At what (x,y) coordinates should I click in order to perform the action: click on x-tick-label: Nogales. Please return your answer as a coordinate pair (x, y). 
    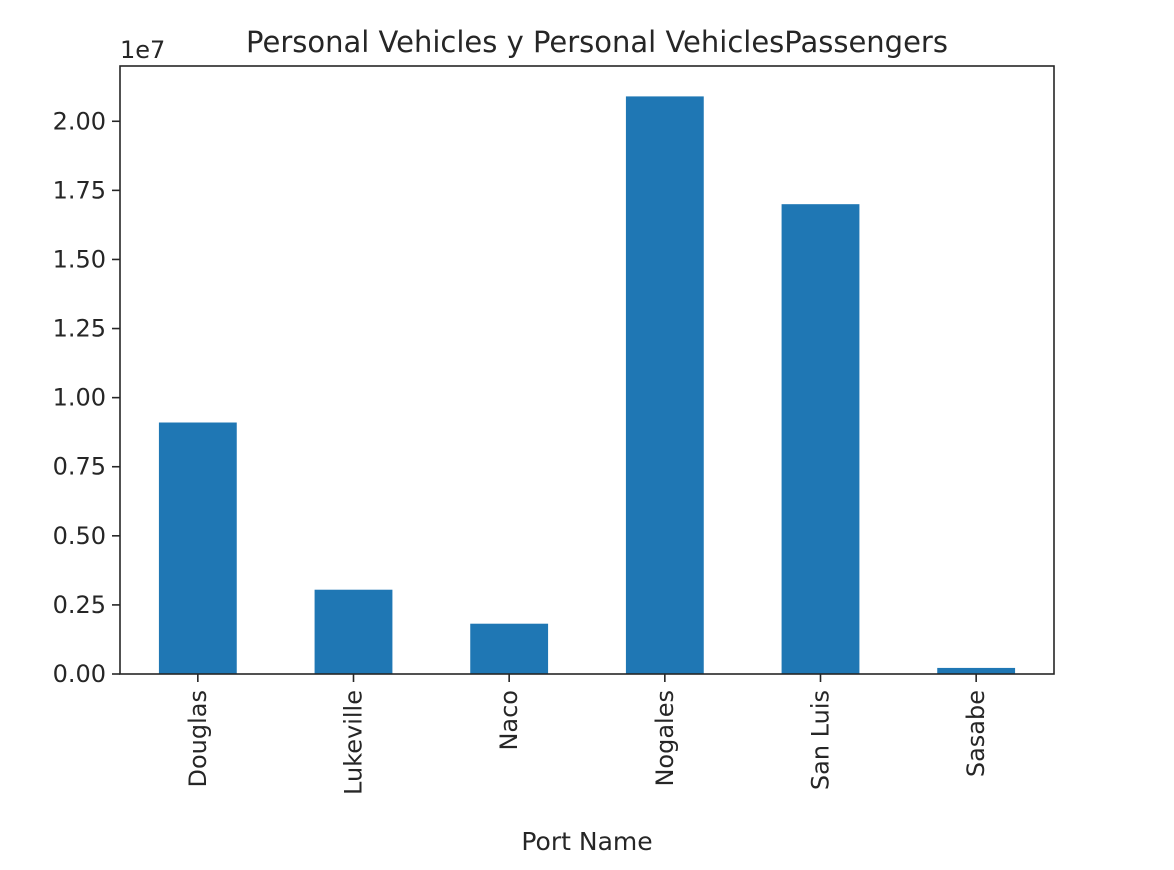
    Looking at the image, I should click on (665, 738).